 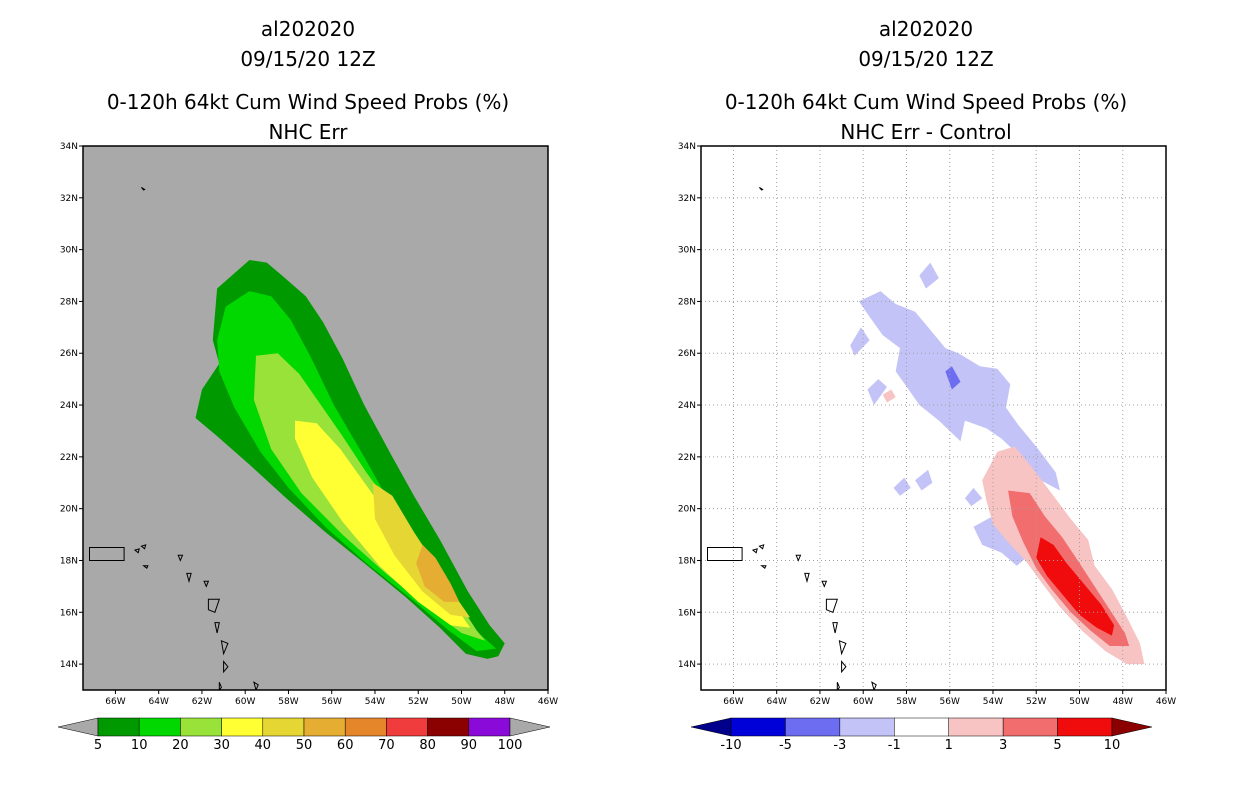 What do you see at coordinates (926, 102) in the screenshot?
I see `title-line-3: 0-120h 64kt Cum Wind Speed Probs (%)` at bounding box center [926, 102].